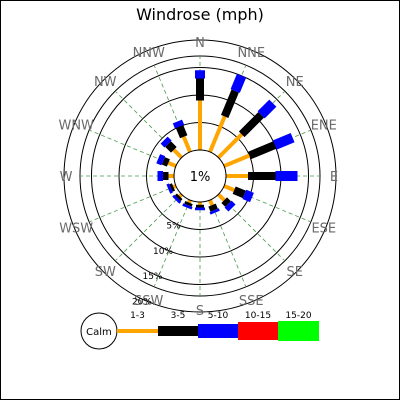 Image resolution: width=400 pixels, height=400 pixels. Describe the element at coordinates (137, 316) in the screenshot. I see `legend-label-1-3: 1-3` at that location.